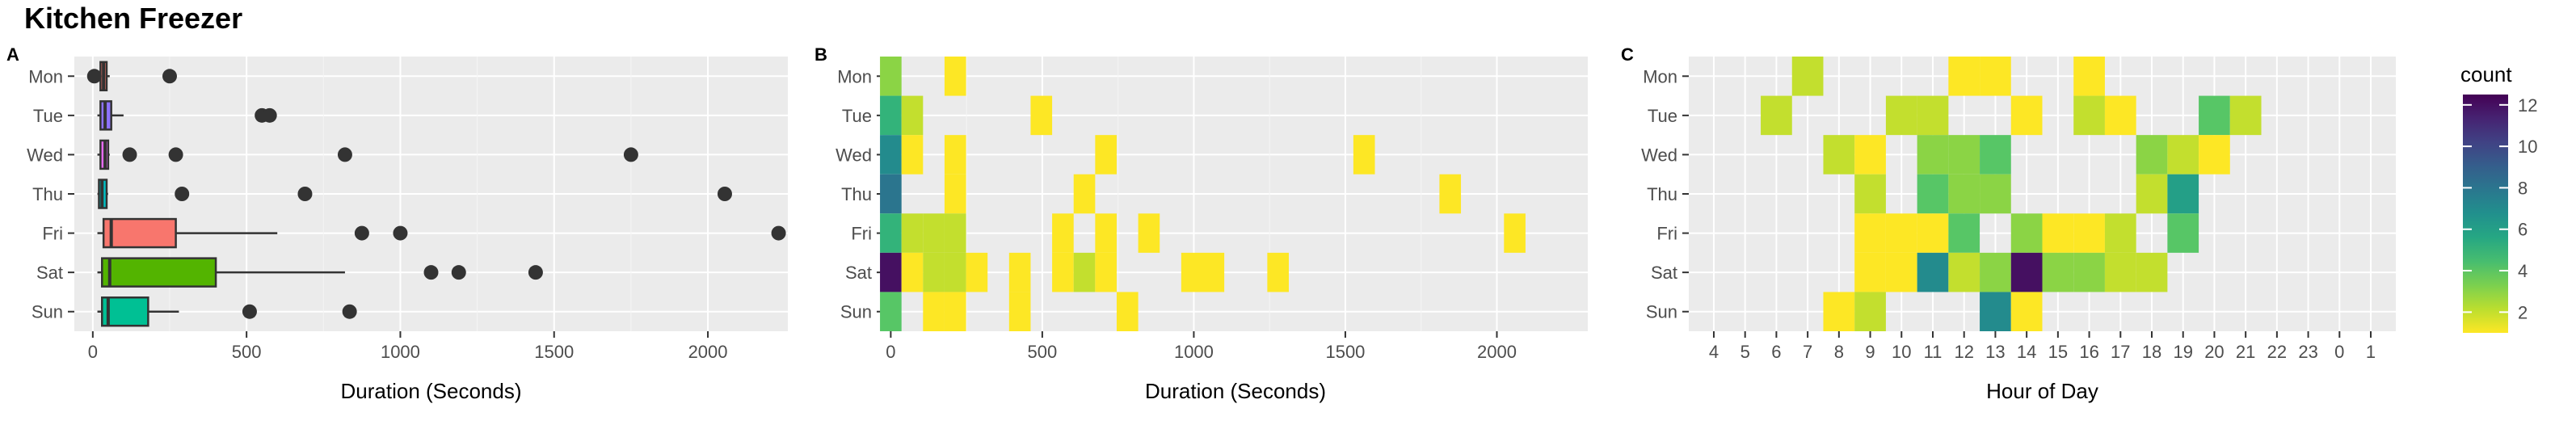 Image resolution: width=2576 pixels, height=429 pixels. Describe the element at coordinates (820, 54) in the screenshot. I see `panel-letter: B` at that location.